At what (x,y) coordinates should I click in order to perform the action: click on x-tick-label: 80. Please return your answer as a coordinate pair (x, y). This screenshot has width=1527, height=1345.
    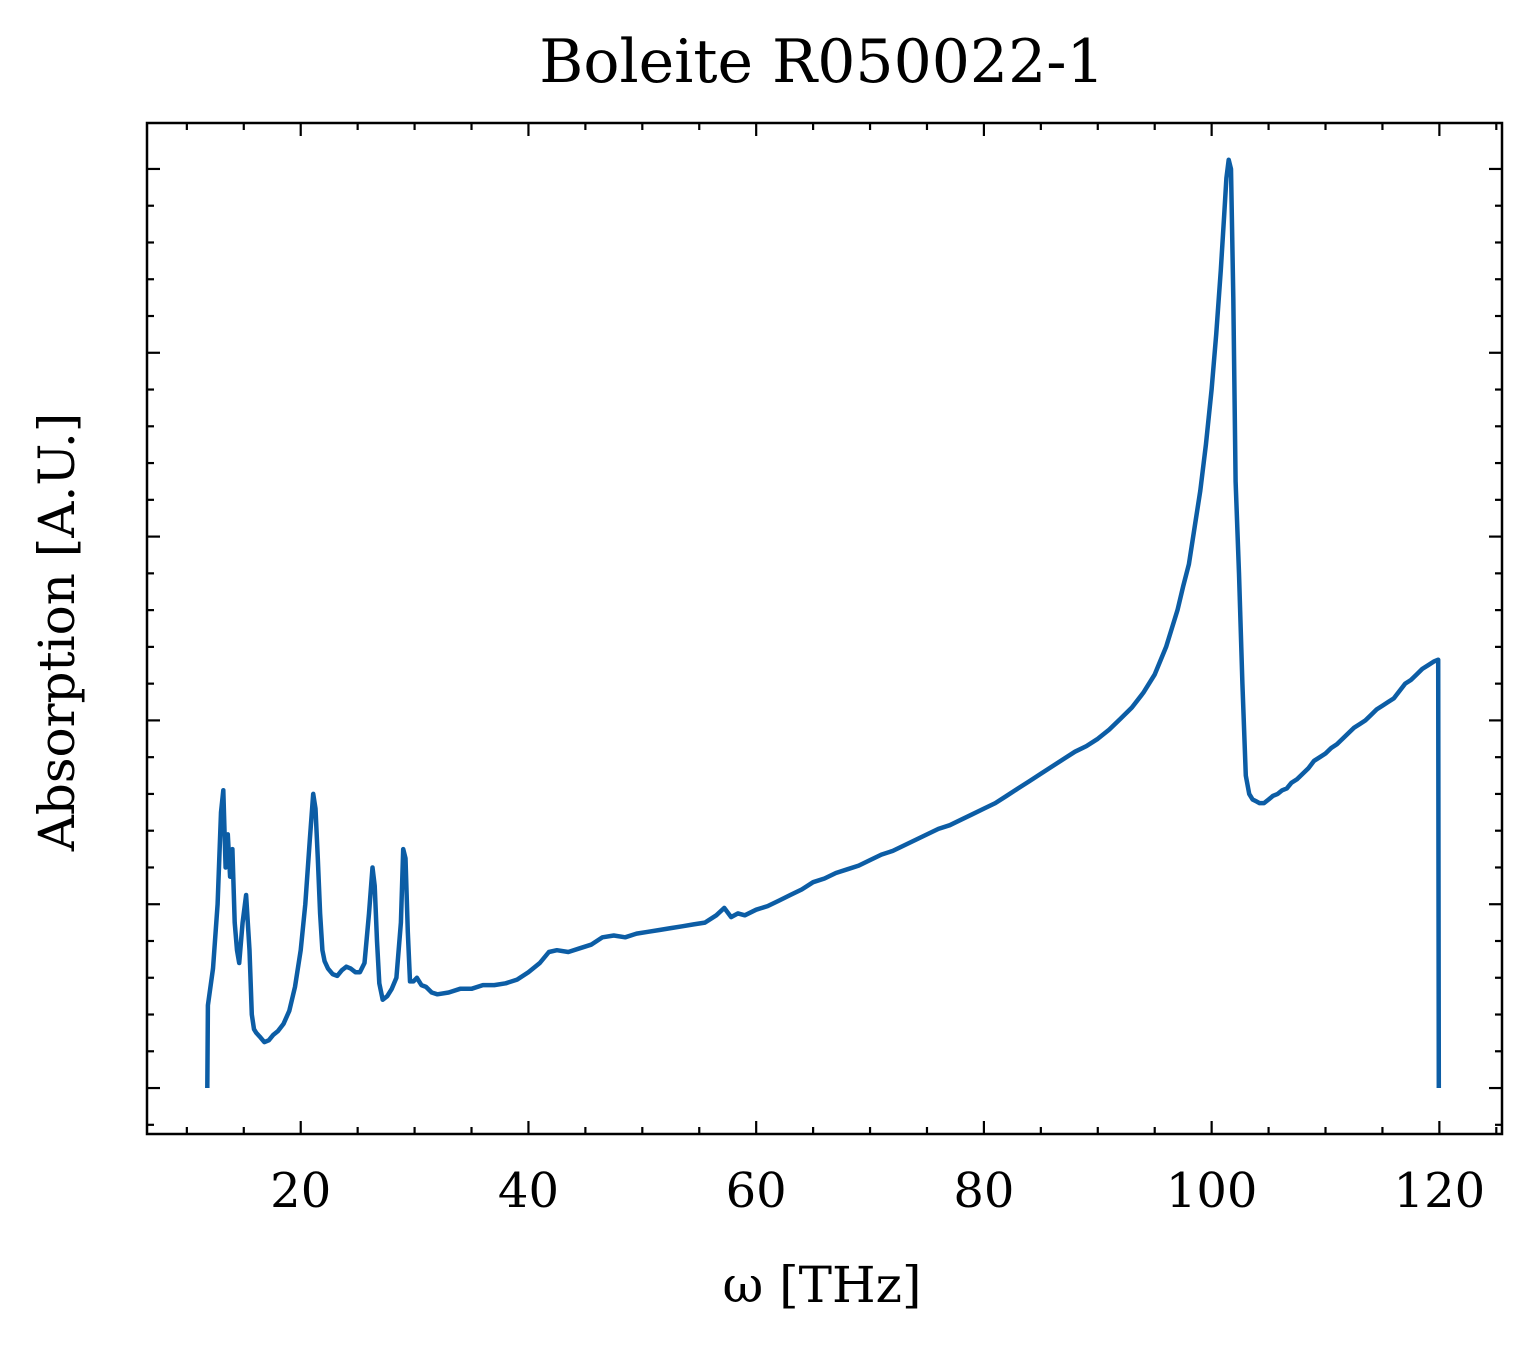
    Looking at the image, I should click on (983, 1191).